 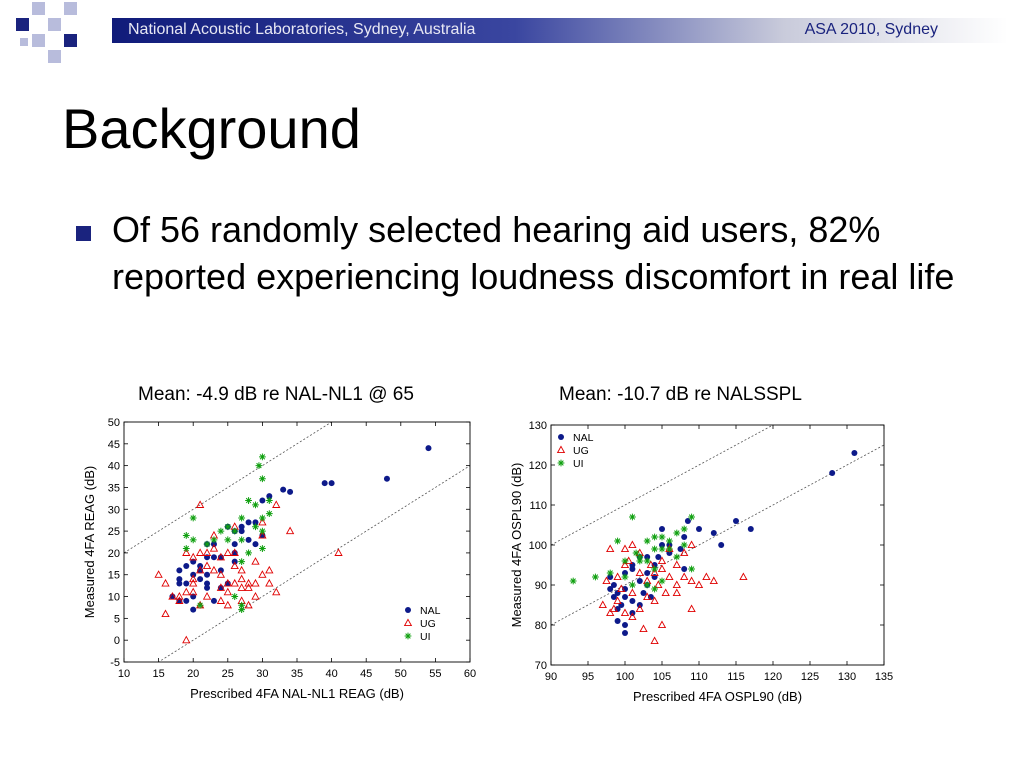 What do you see at coordinates (516, 545) in the screenshot?
I see `y-axis-label: Measured 4FA OSPL90 (dB)` at bounding box center [516, 545].